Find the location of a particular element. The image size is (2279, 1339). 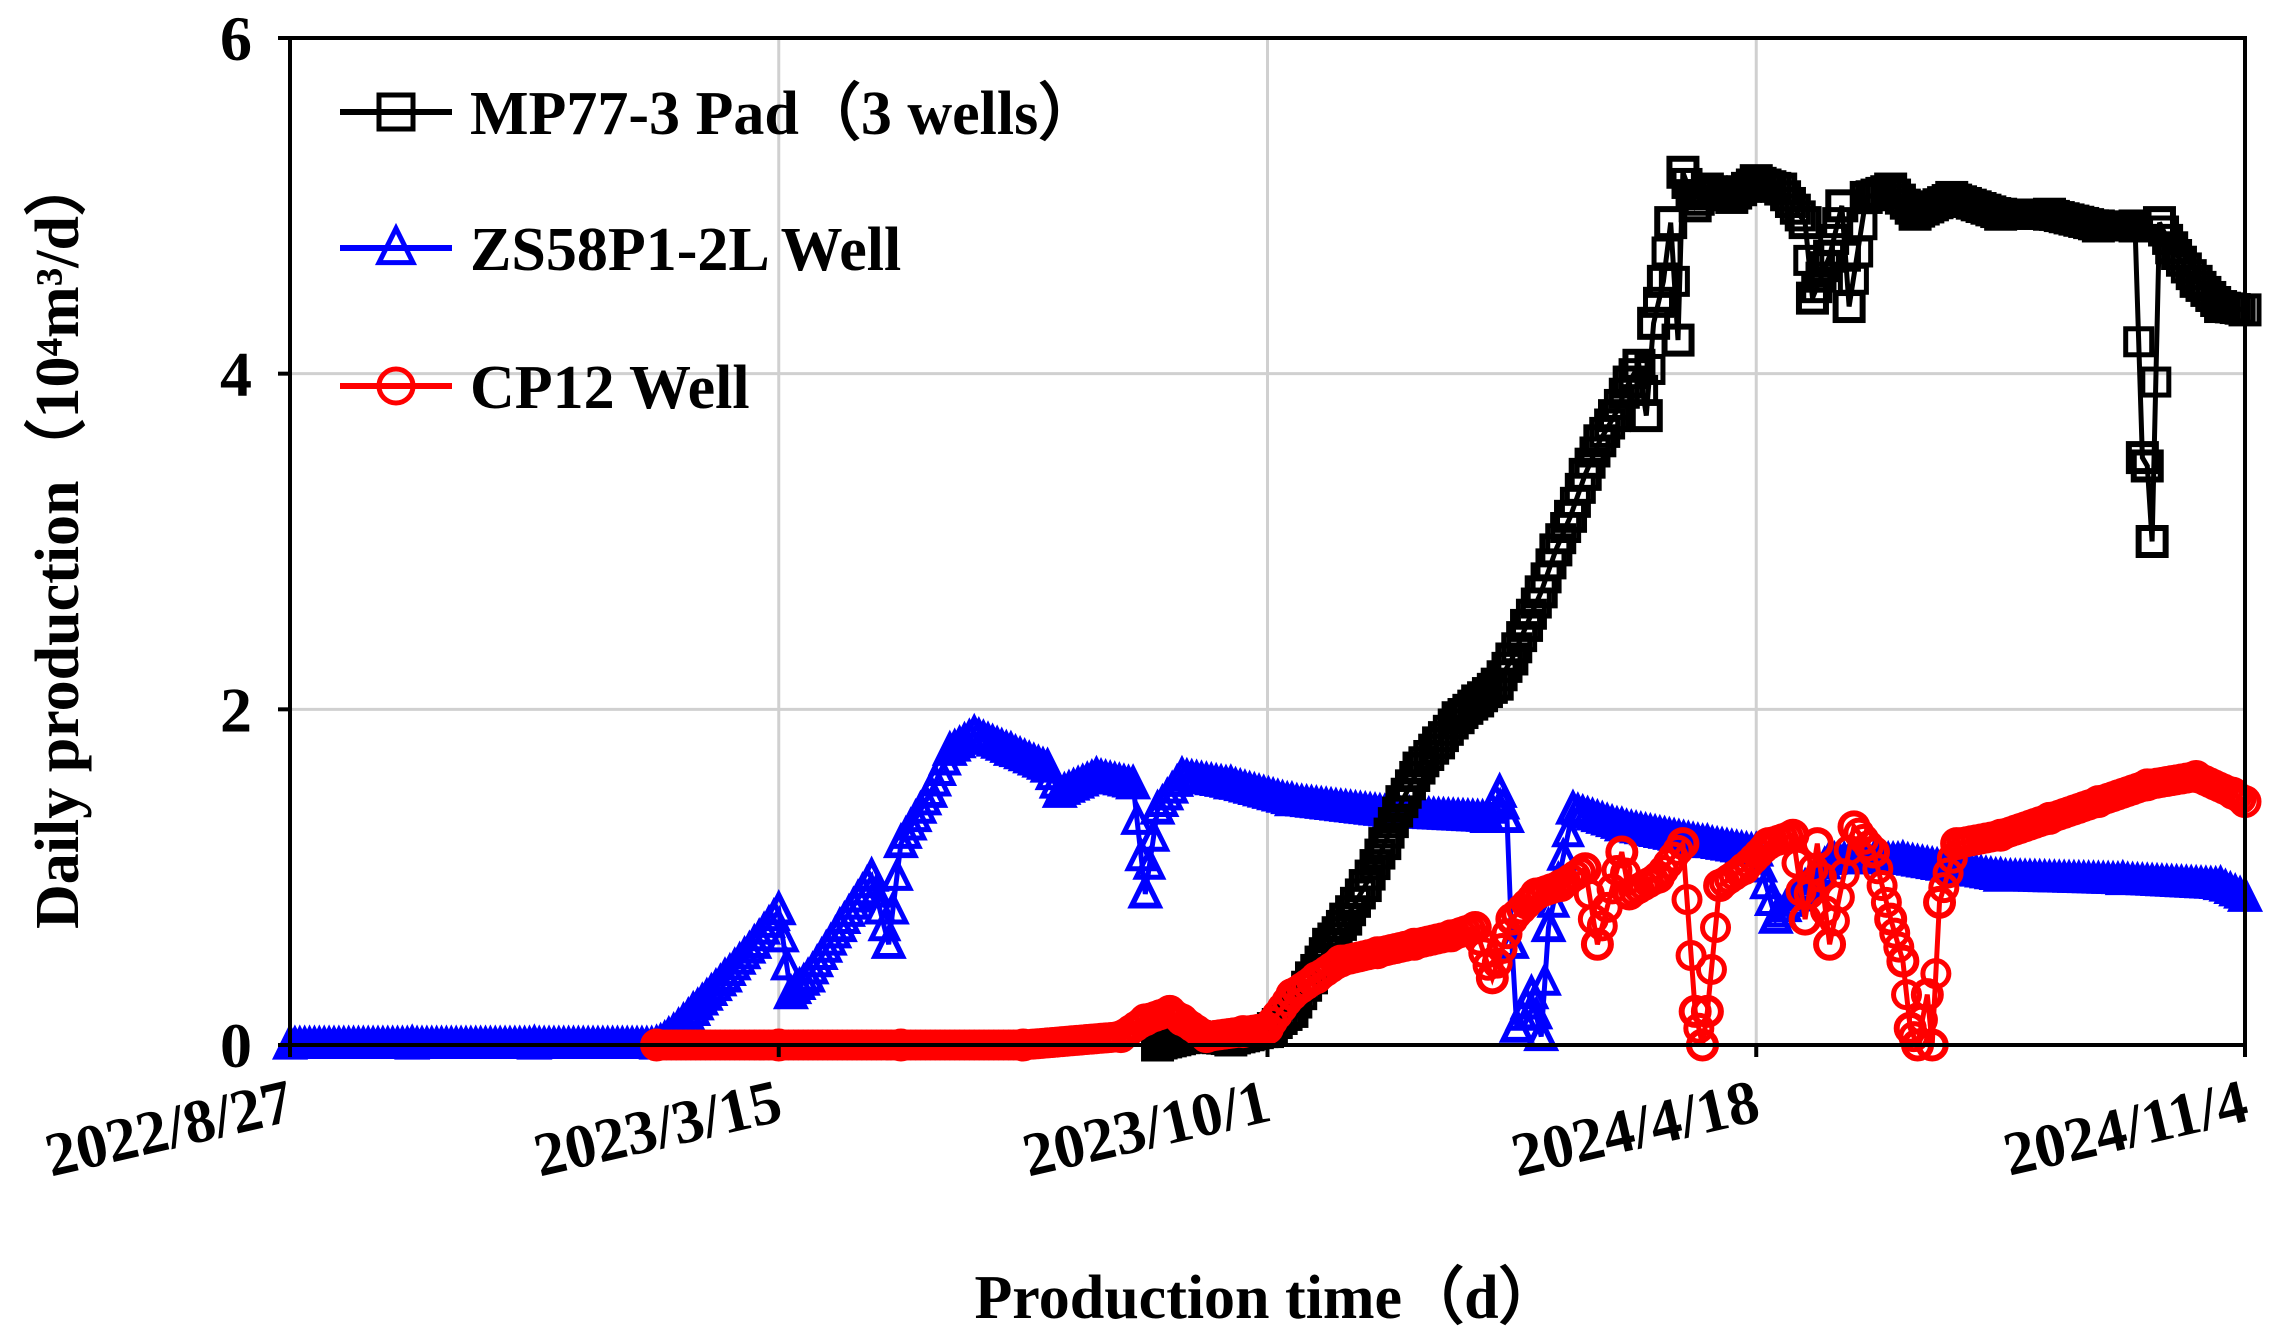

x-tick-label: 2024/4/18 is located at coordinates (1635, 1128).